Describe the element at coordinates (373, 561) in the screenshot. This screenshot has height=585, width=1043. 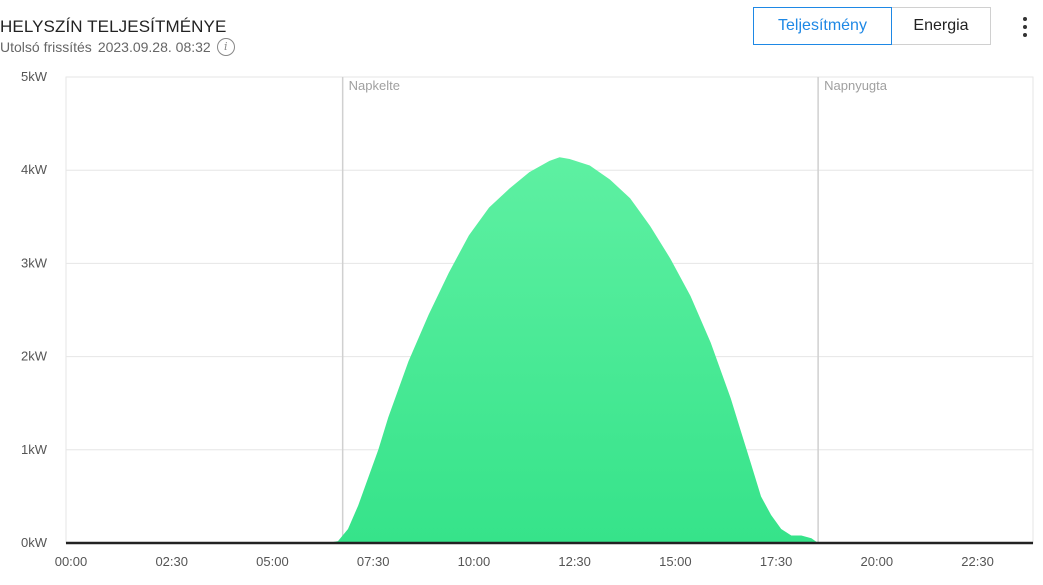
I see `x-tick-label: 07:30` at that location.